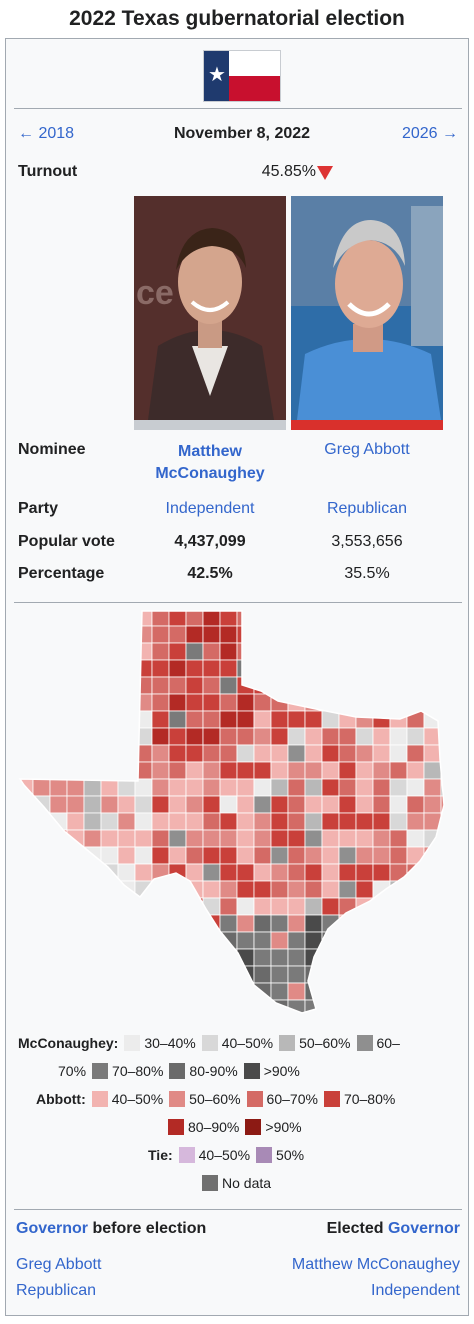 Image resolution: width=474 pixels, height=1324 pixels. What do you see at coordinates (367, 449) in the screenshot?
I see `candidate-name-abbott: Greg Abbott` at bounding box center [367, 449].